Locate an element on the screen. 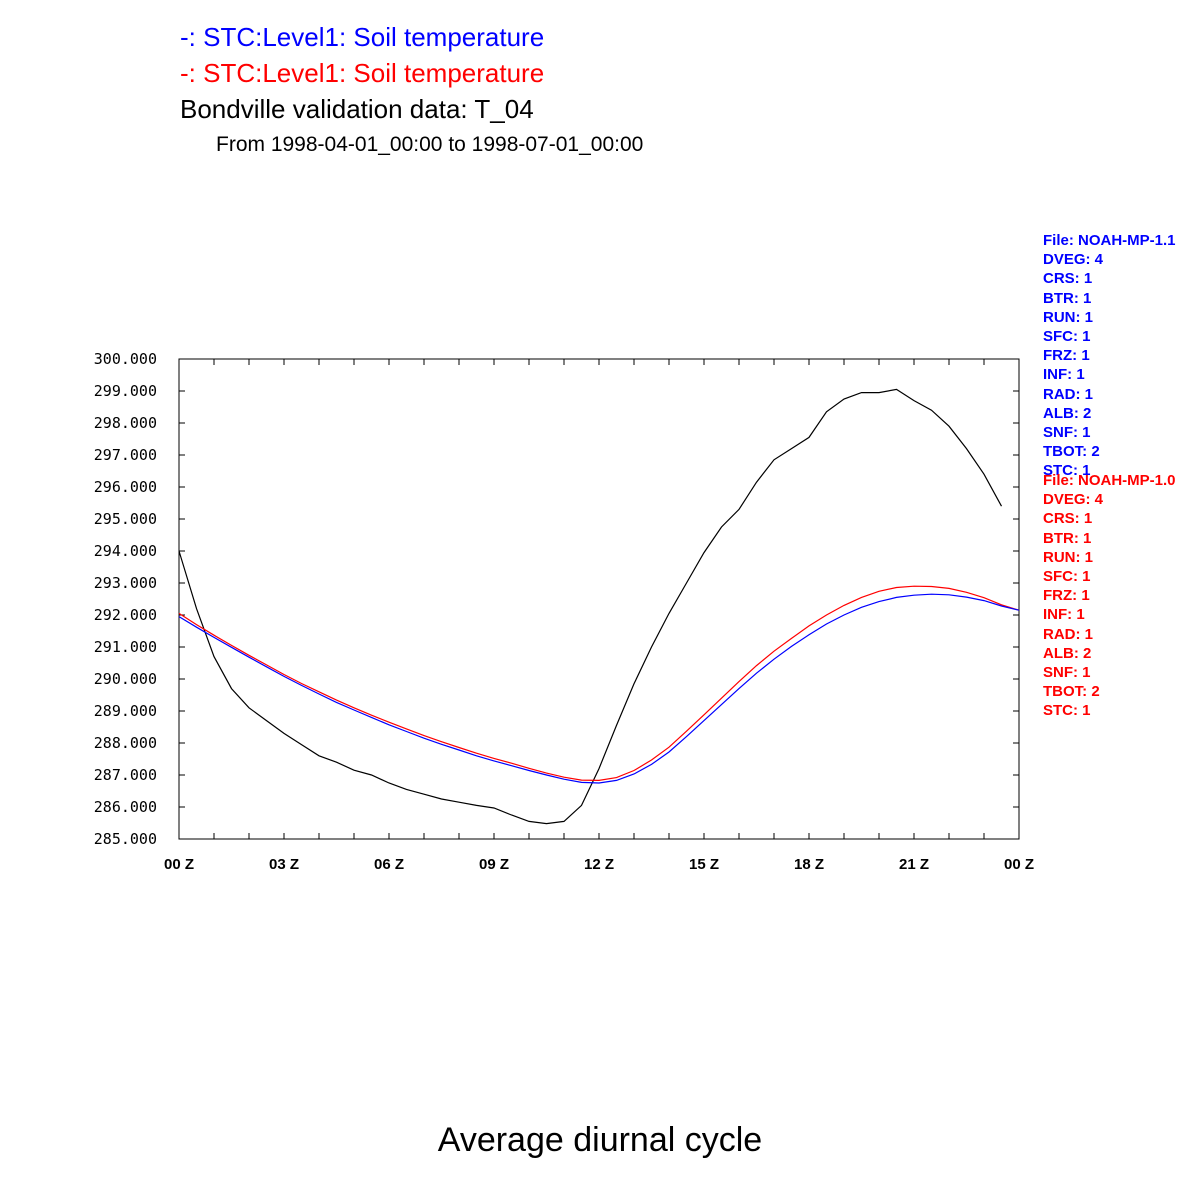 This screenshot has height=1200, width=1200. y-tick-label: 288.000 is located at coordinates (125, 743).